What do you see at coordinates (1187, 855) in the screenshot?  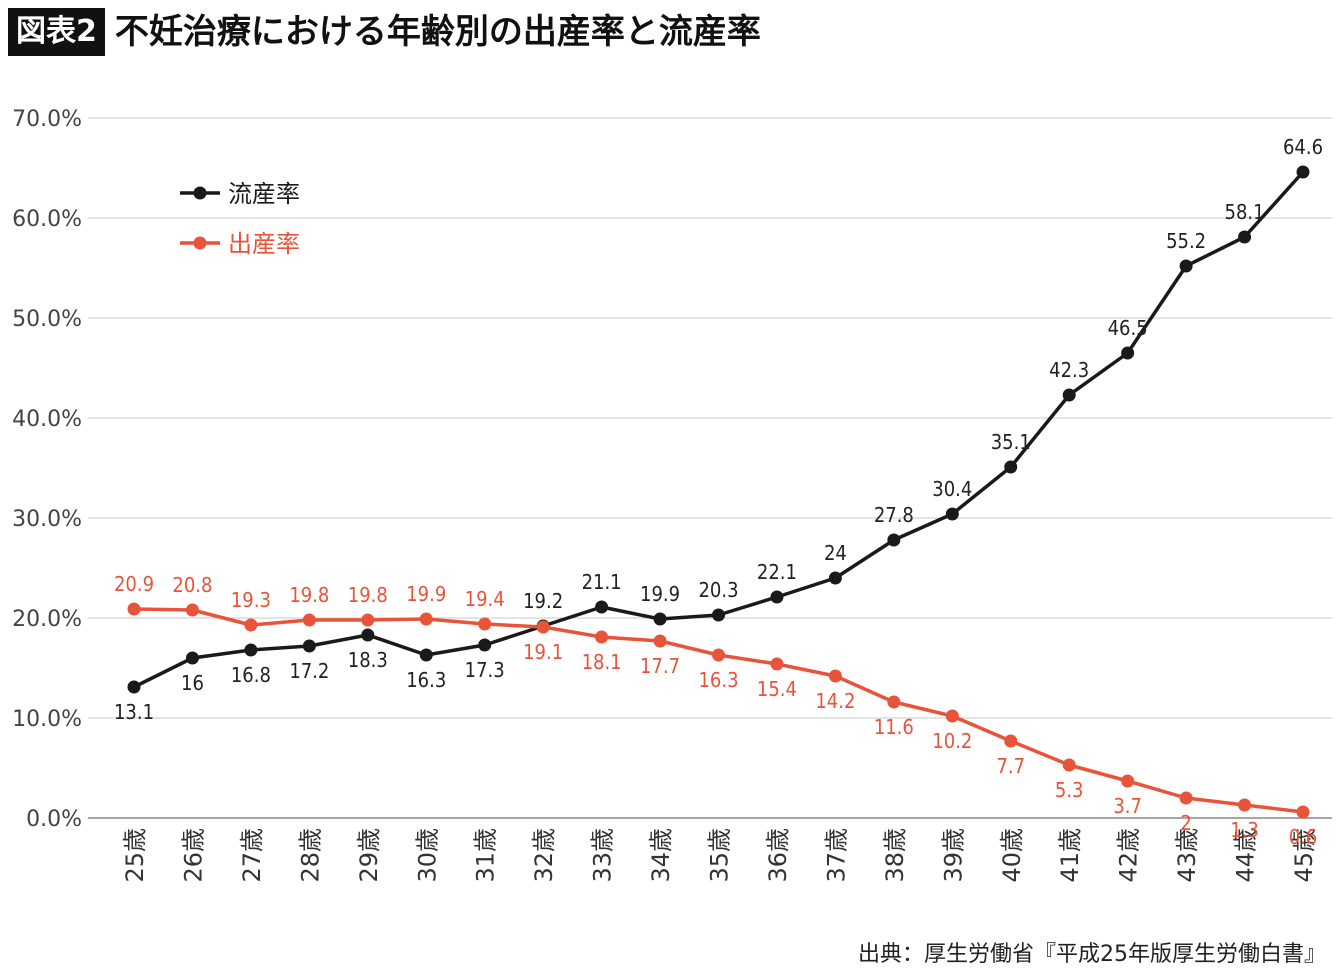 I see `x-tick-label: 43歳` at bounding box center [1187, 855].